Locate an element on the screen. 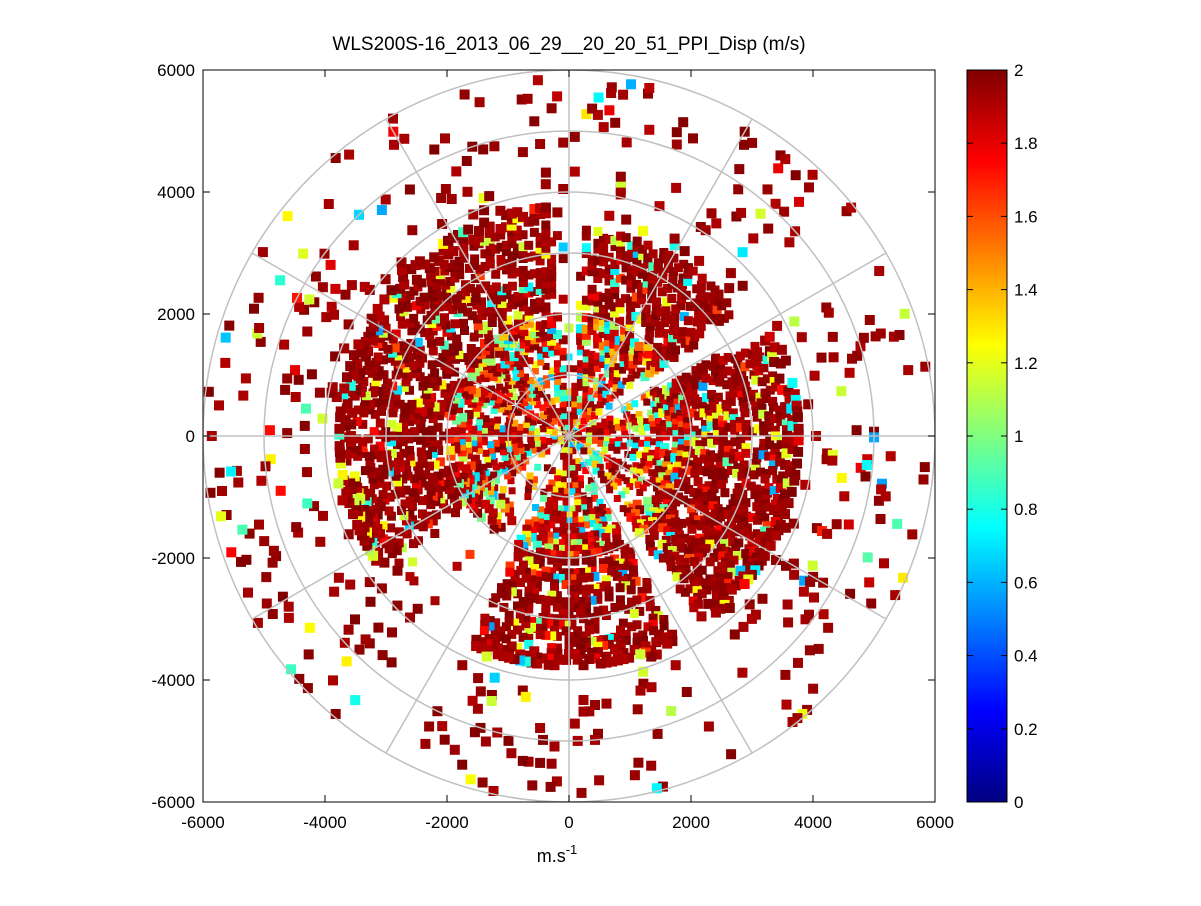 This screenshot has height=906, width=1201. colorbar-tick-label: 1.8 is located at coordinates (1026, 143).